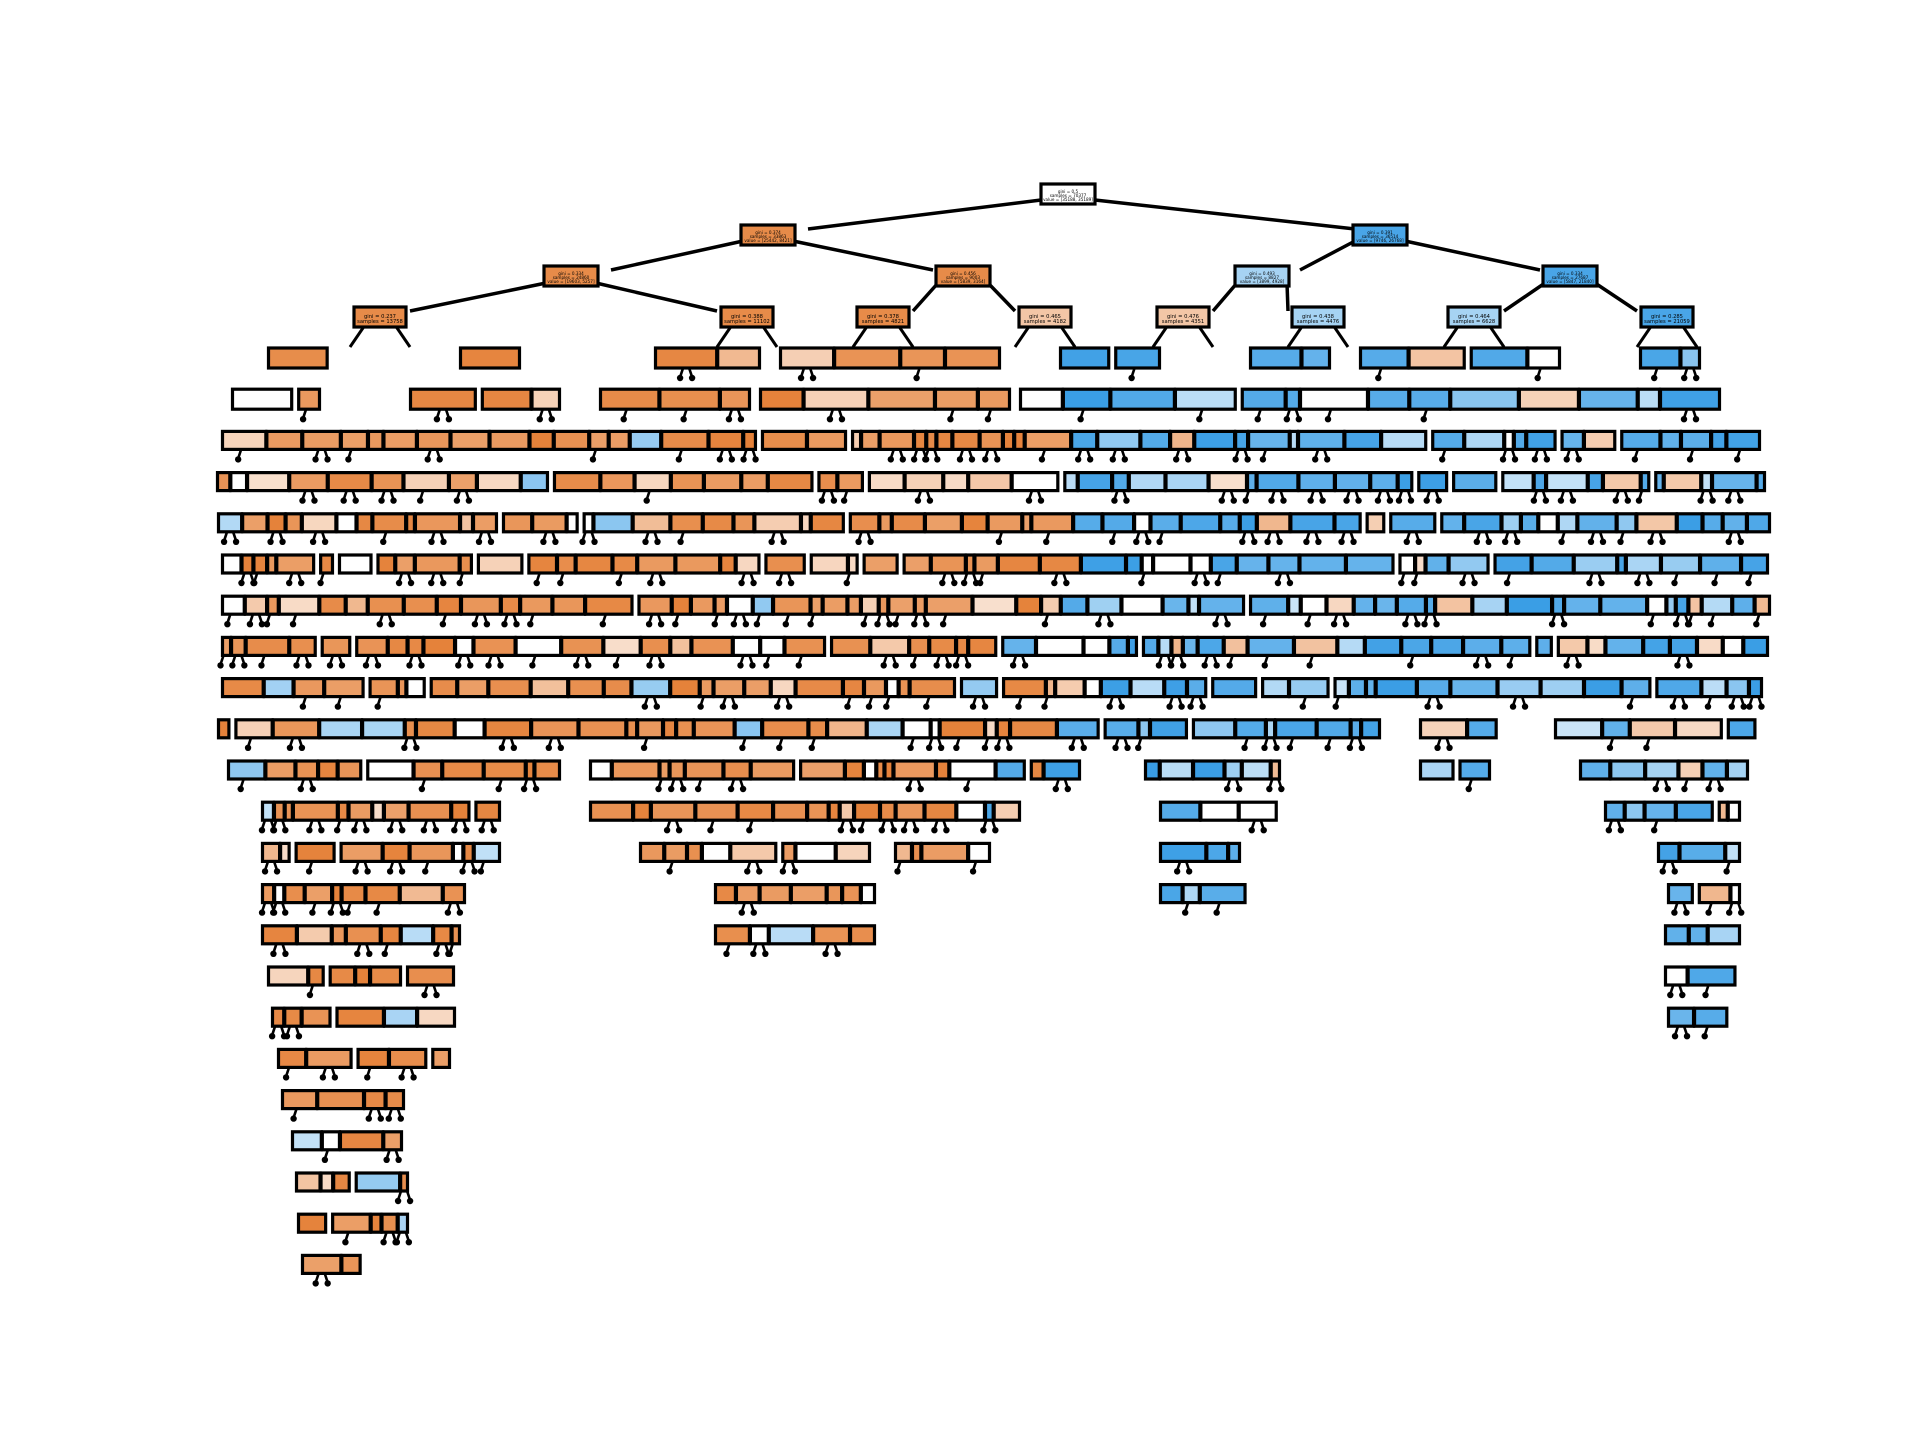  I want to click on node-text-line: gini = 0.388, so click(747, 317).